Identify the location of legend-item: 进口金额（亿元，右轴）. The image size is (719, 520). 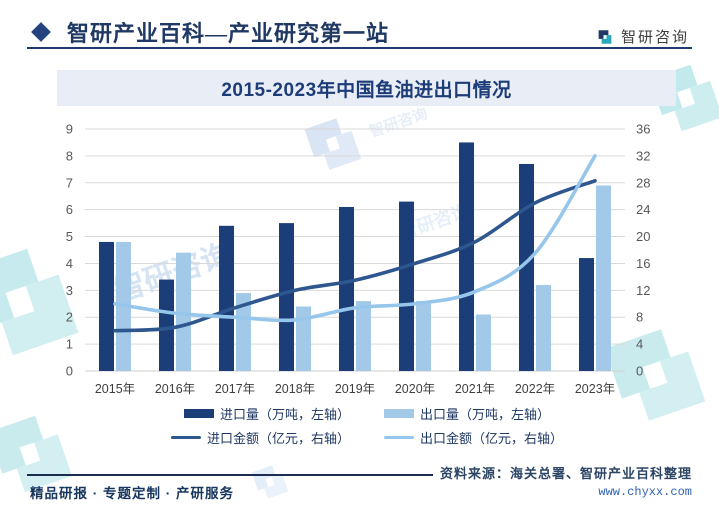
(260, 437).